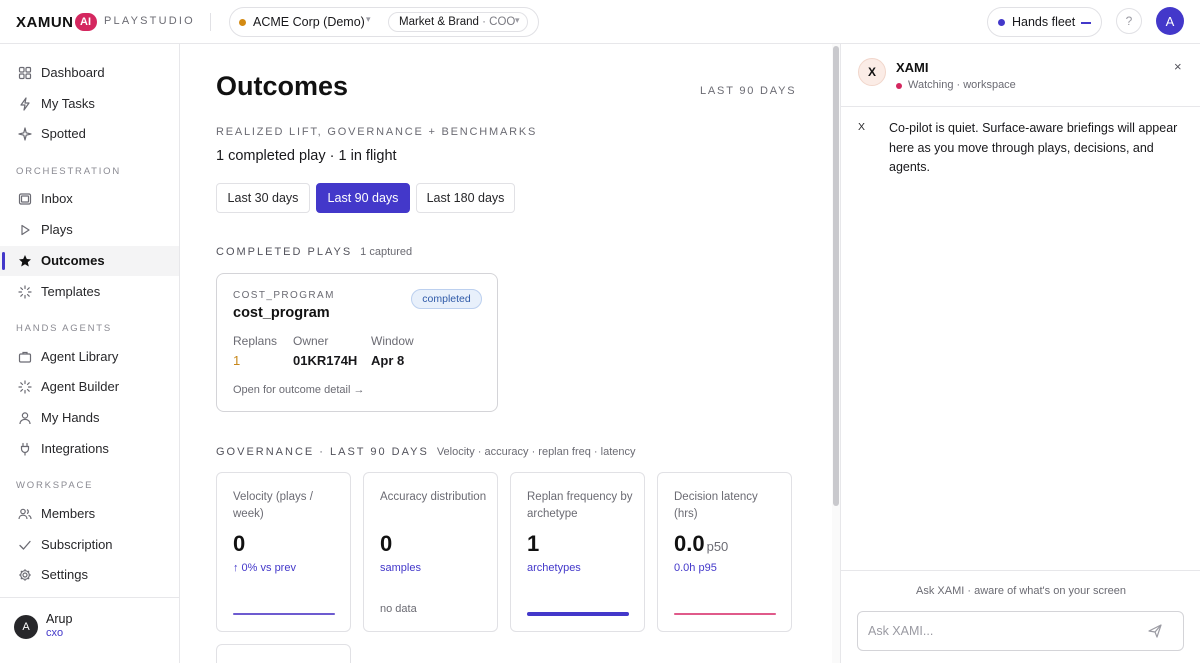  I want to click on sidebar-item-outcomes: Outcomes, so click(89, 261).